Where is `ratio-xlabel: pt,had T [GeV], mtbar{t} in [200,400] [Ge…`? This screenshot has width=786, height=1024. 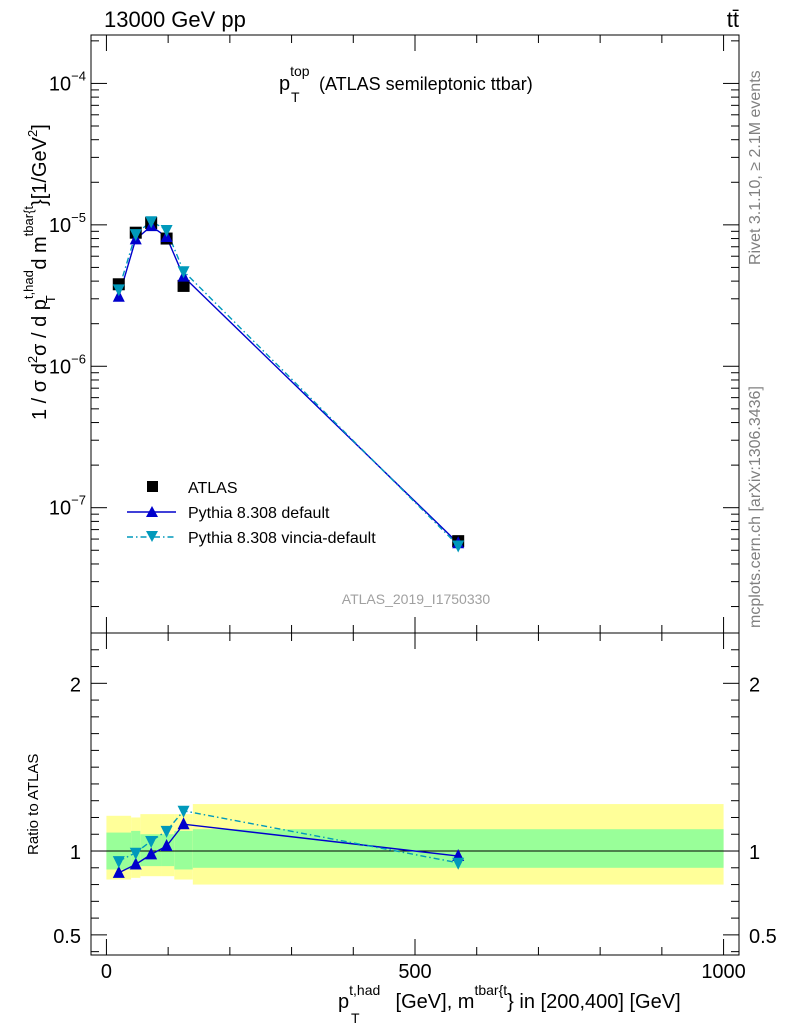
ratio-xlabel: pt,had T [GeV], mtbar{t} in [200,400] [Ge… is located at coordinates (509, 1003).